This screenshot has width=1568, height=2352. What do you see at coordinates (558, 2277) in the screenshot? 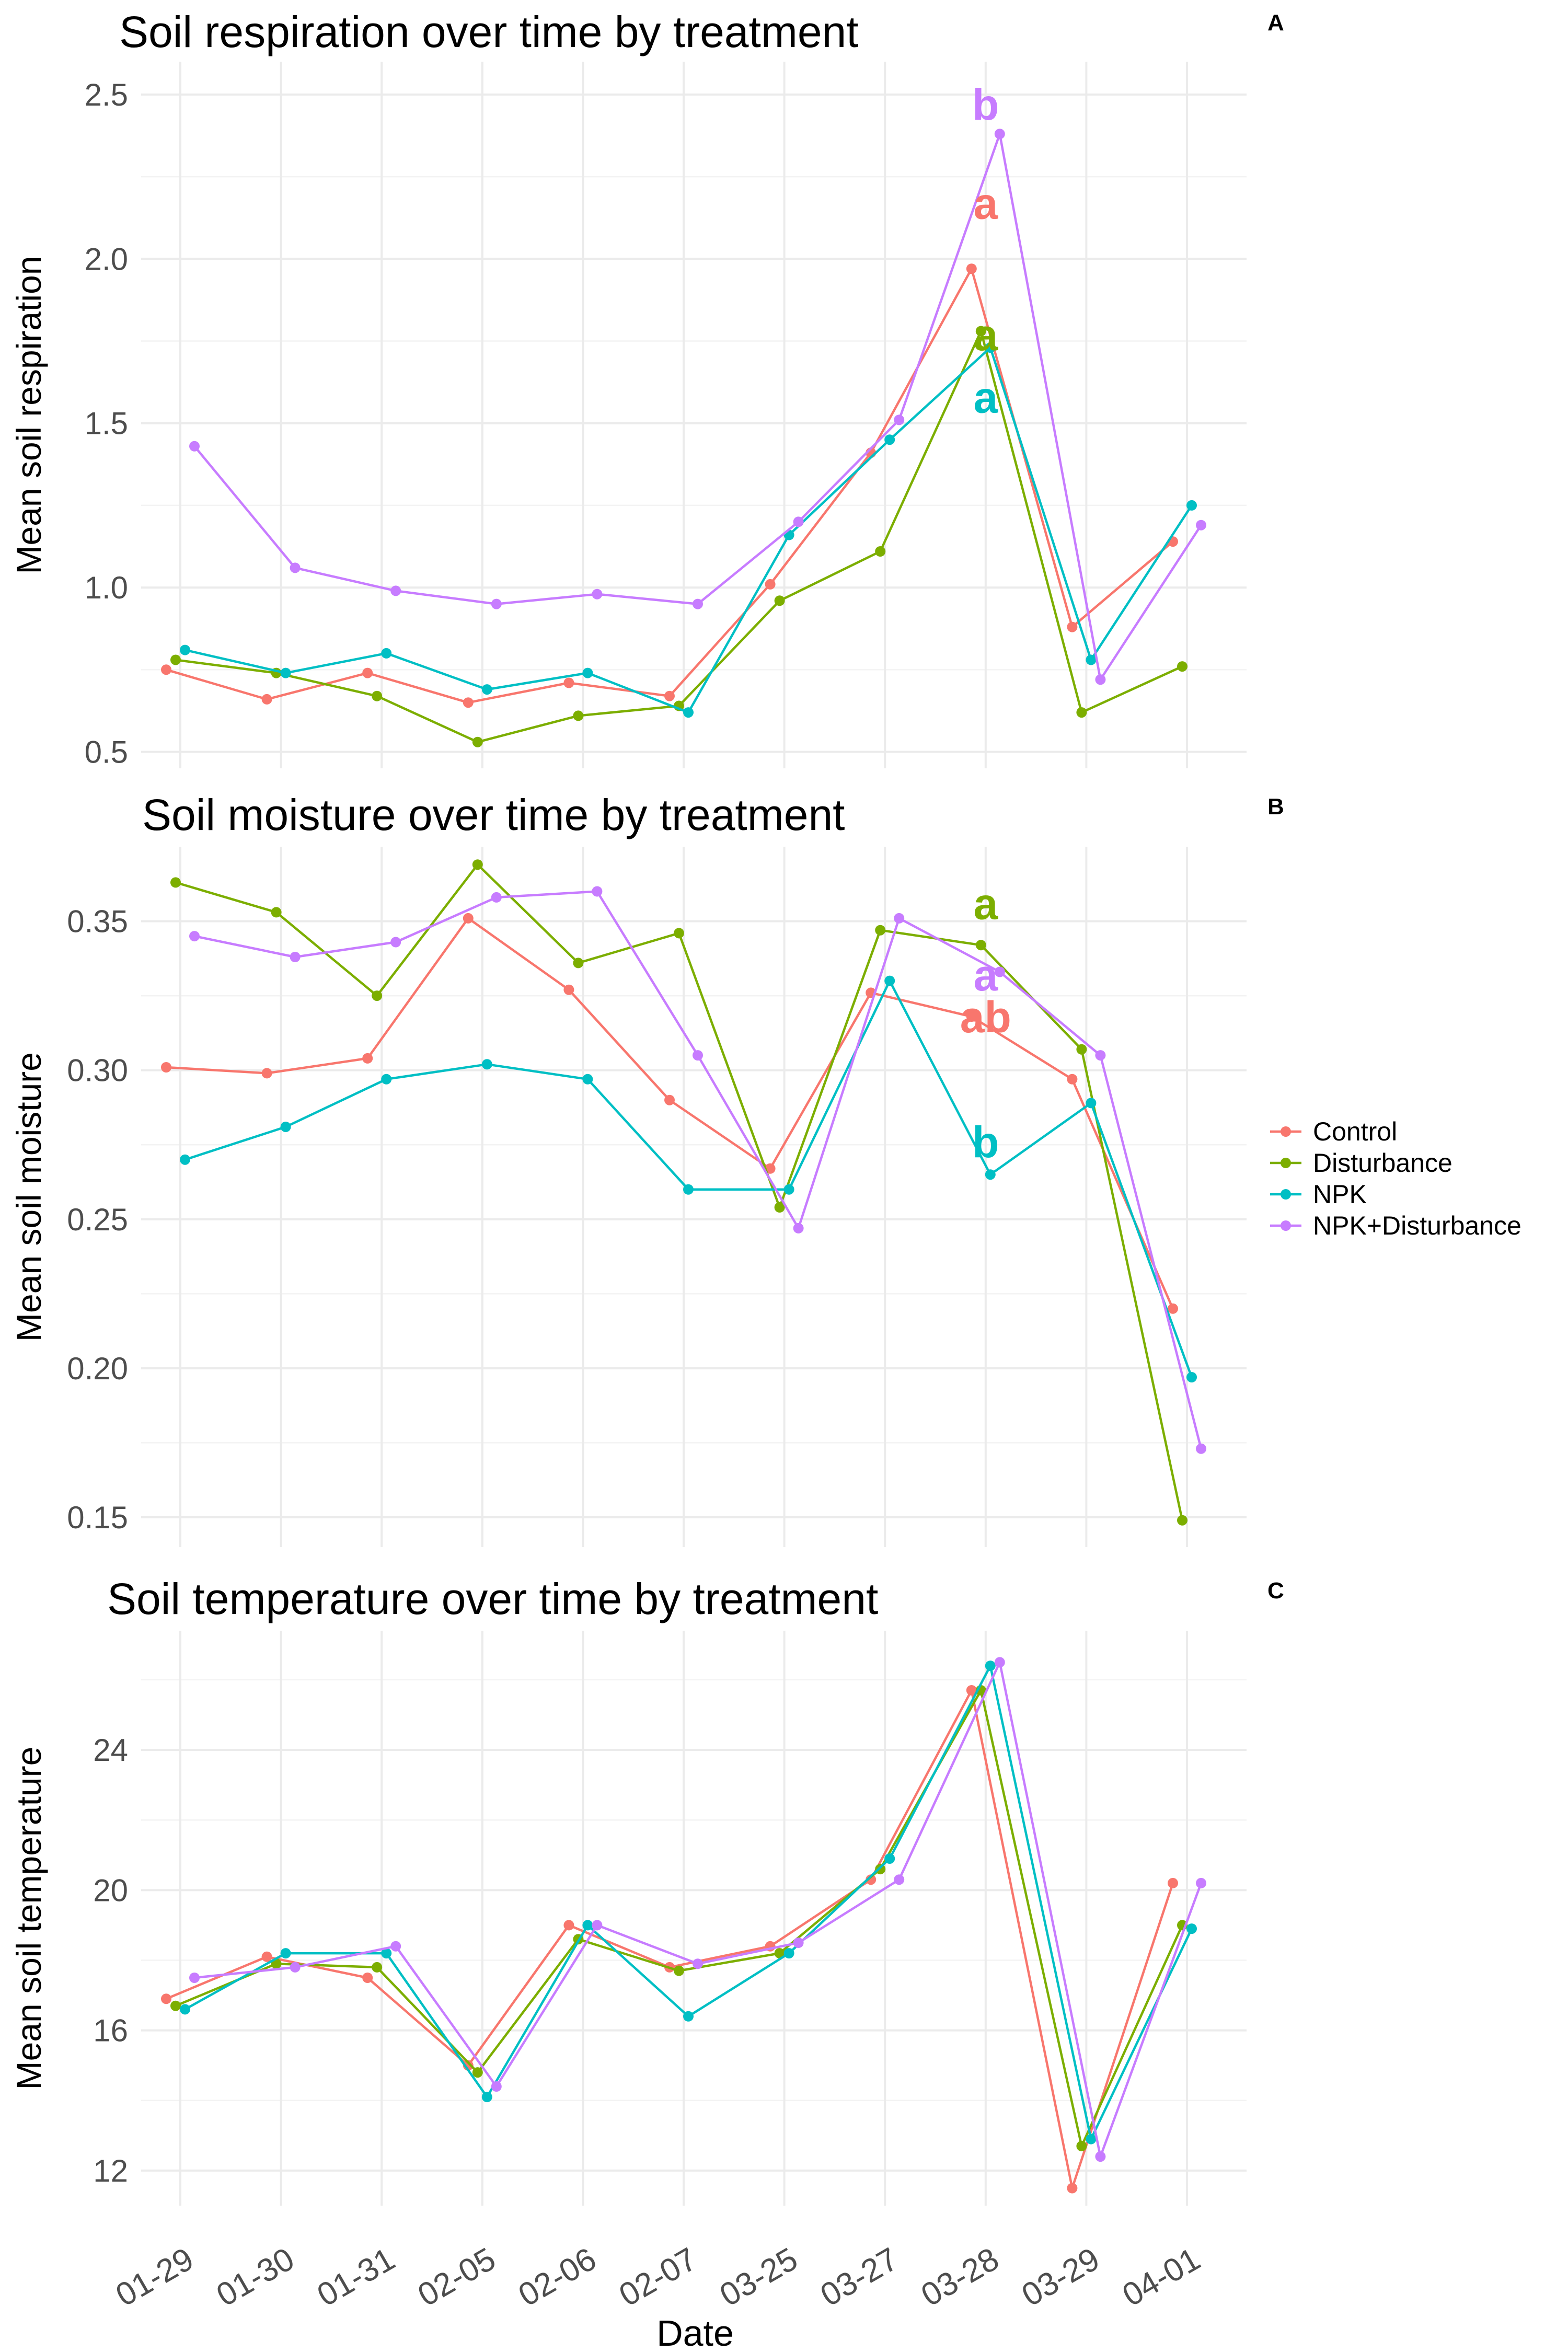
I see `x-tick-label: 02-06` at bounding box center [558, 2277].